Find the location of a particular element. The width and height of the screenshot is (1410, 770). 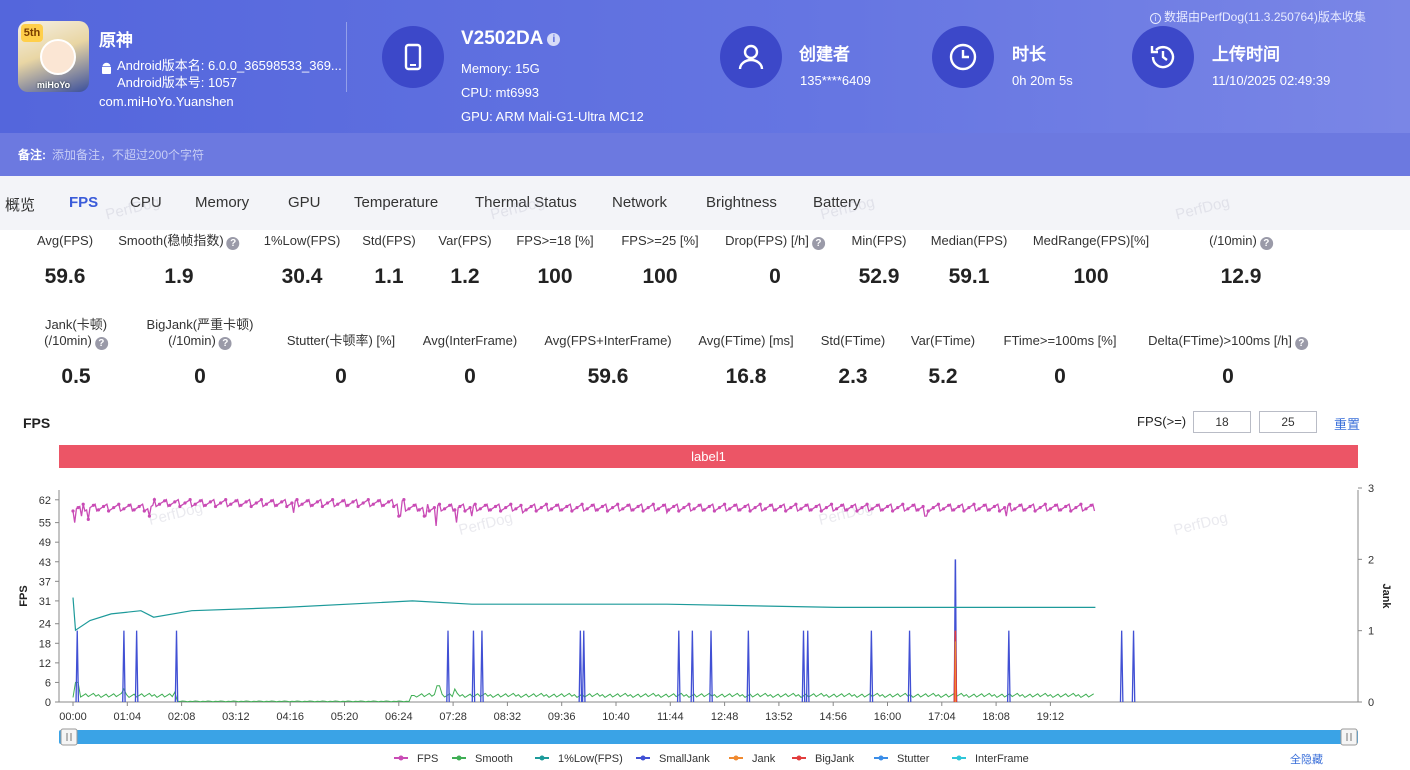

creator-value: 135****6409 is located at coordinates (835, 80).